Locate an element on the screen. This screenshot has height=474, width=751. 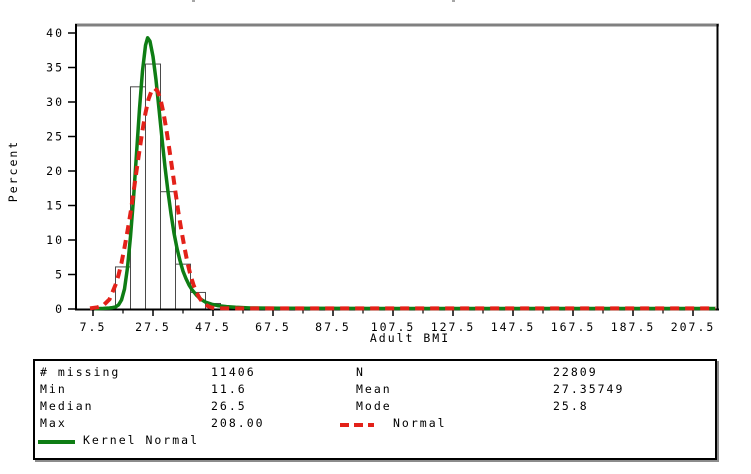
y-tick-label: 25 is located at coordinates (55, 137).